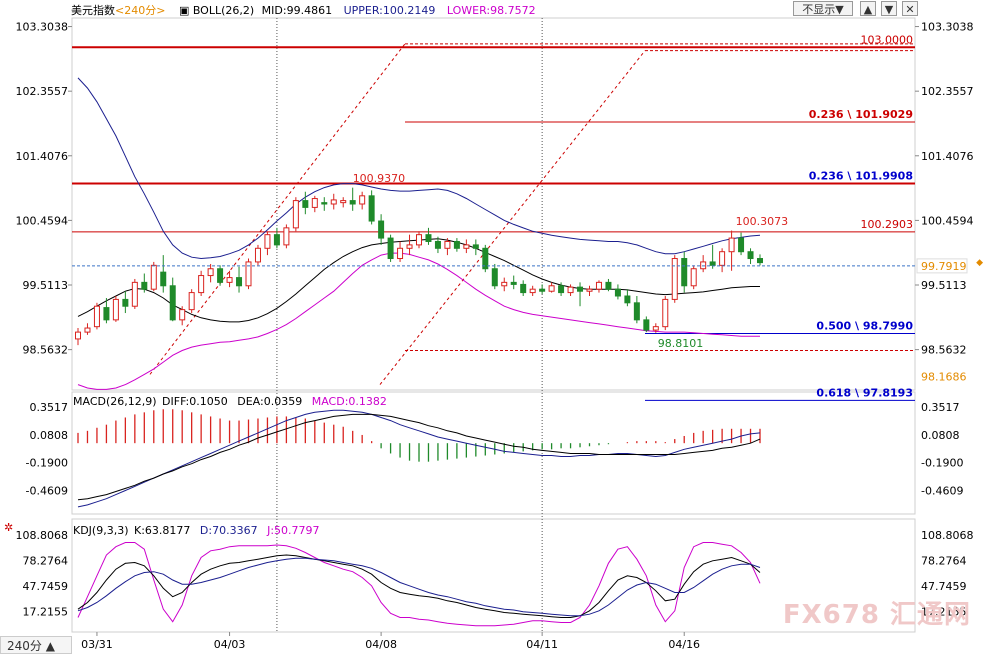  I want to click on price-y-tick-right: 99.5113, so click(944, 285).